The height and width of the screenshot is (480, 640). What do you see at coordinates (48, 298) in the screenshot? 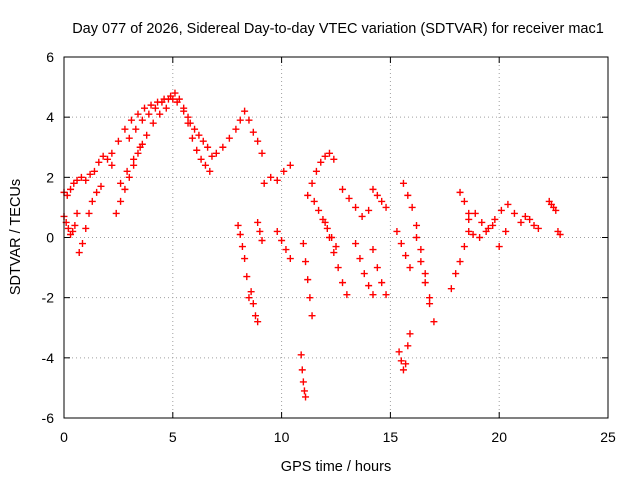
I see `y-tick-label: -2` at bounding box center [48, 298].